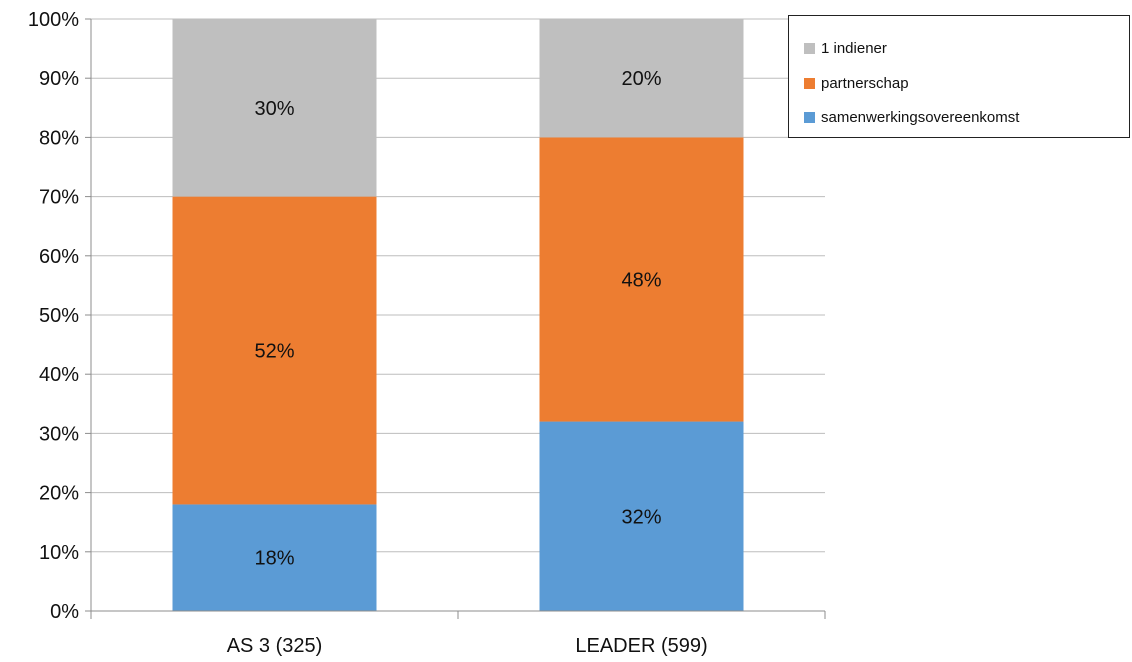  Describe the element at coordinates (854, 48) in the screenshot. I see `legend-label-1-indiener: 1 indiener` at that location.